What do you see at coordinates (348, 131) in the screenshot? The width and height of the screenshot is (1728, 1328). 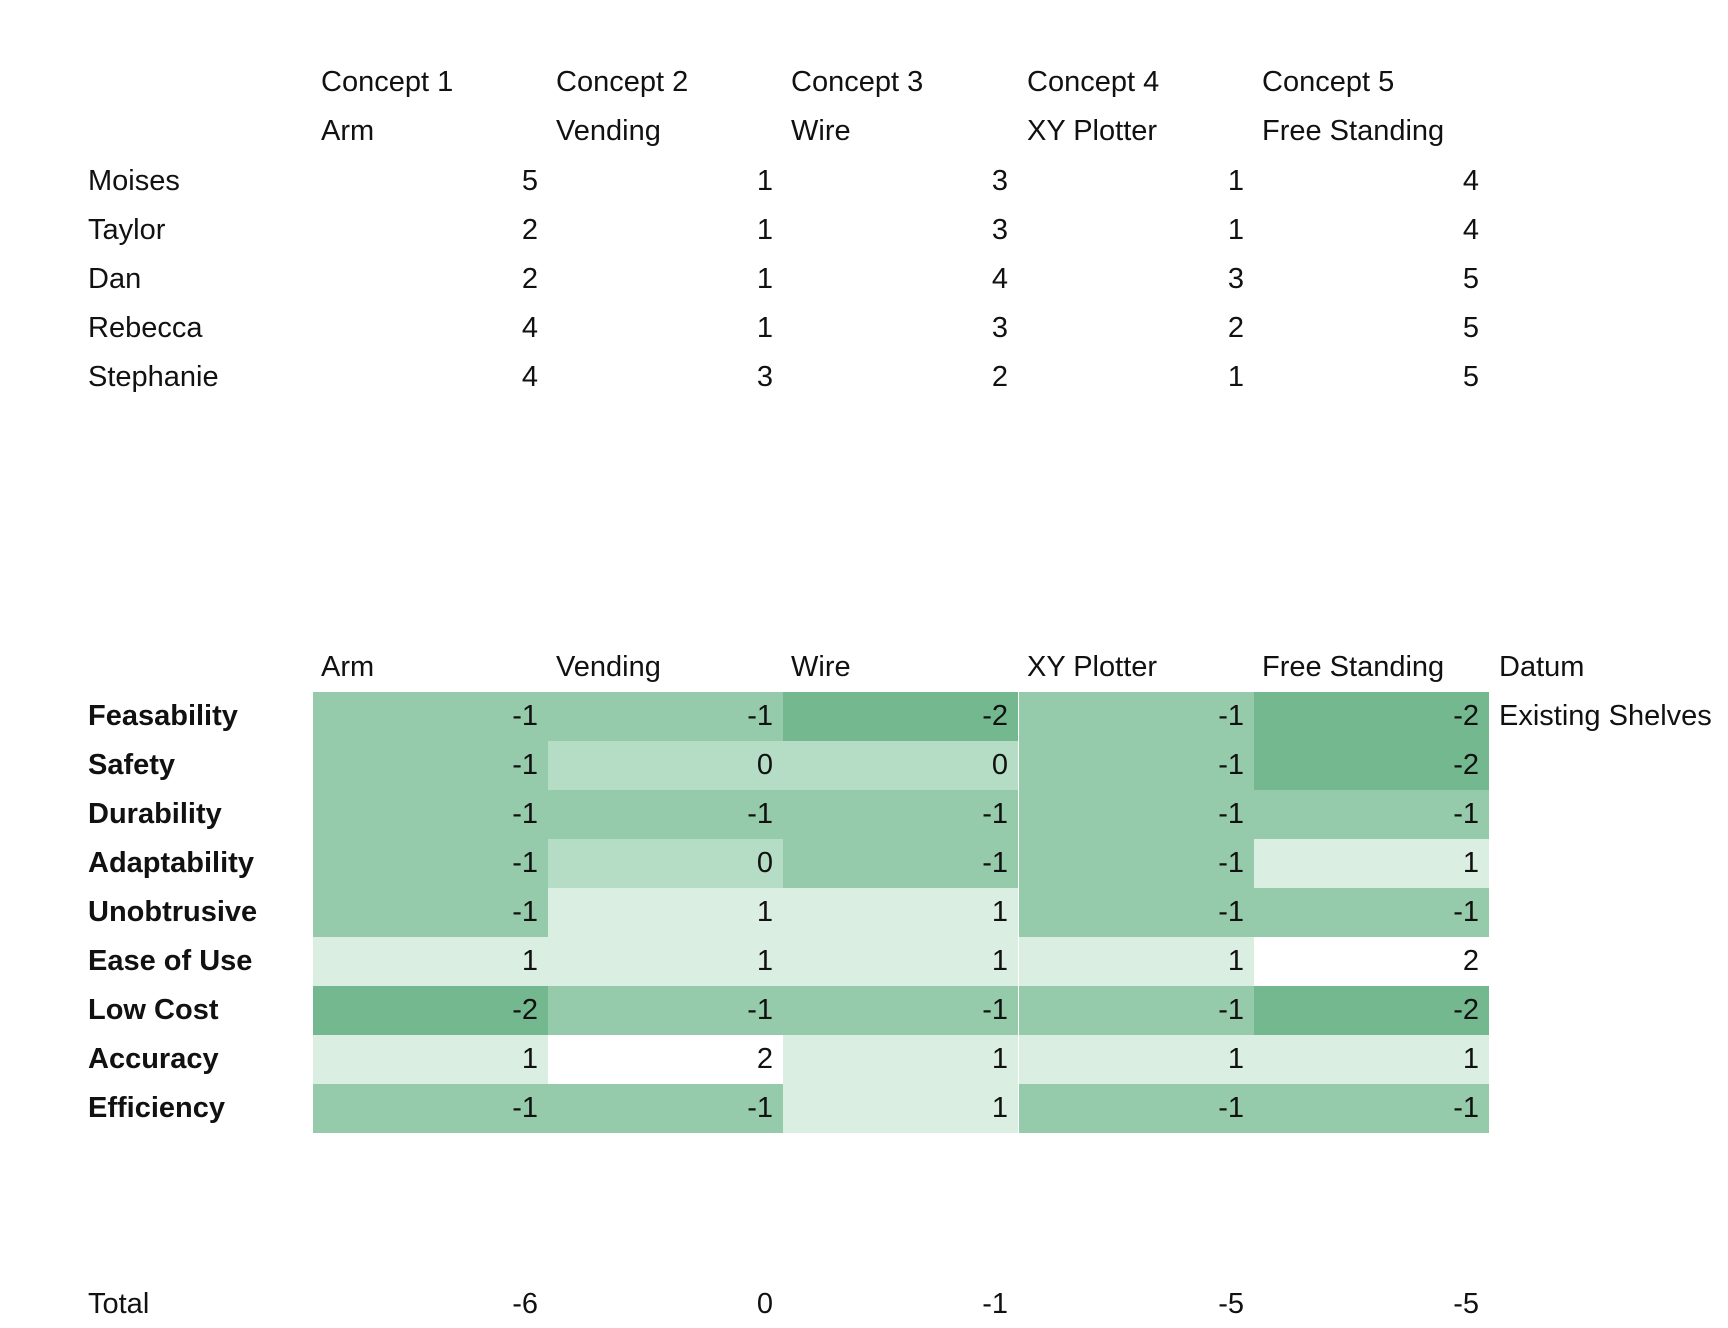 I see `concept-name-header: Arm` at bounding box center [348, 131].